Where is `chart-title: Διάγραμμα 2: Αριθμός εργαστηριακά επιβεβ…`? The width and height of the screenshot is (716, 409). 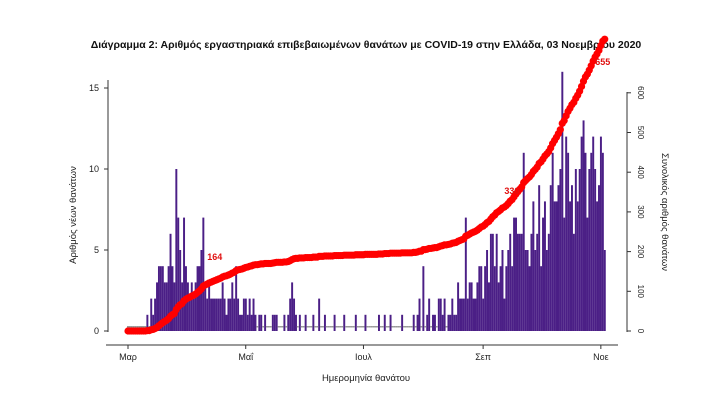
chart-title: Διάγραμμα 2: Αριθμός εργαστηριακά επιβεβ… is located at coordinates (366, 45).